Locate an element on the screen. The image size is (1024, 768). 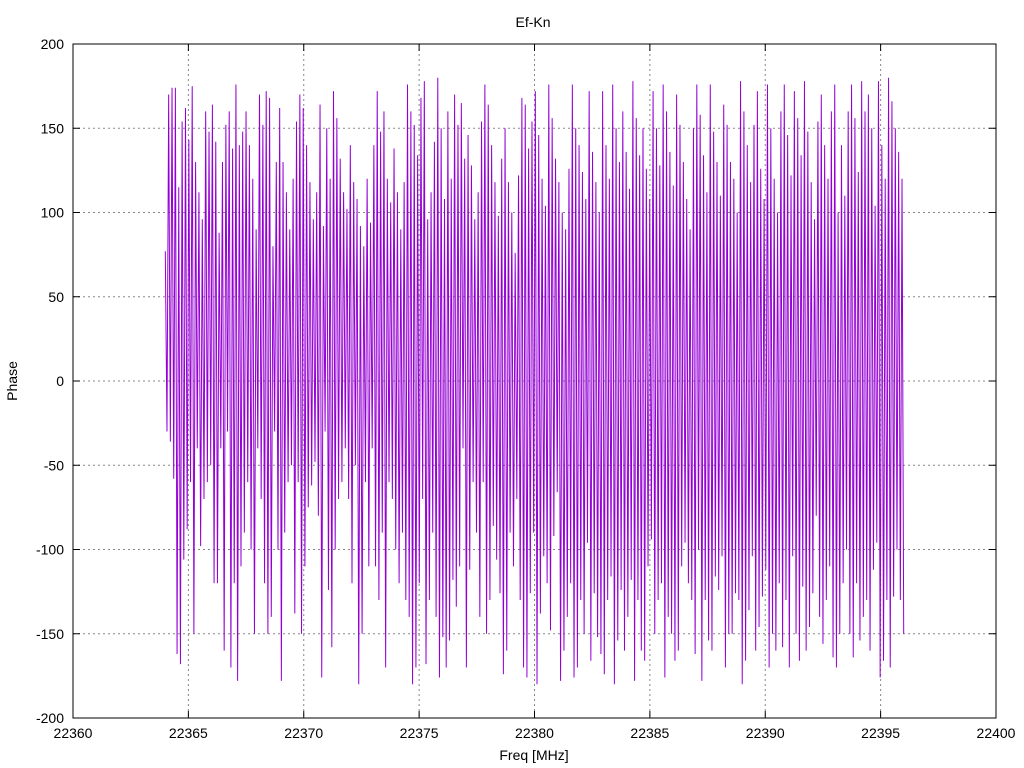
y-tick-label: -100 is located at coordinates (50, 550).